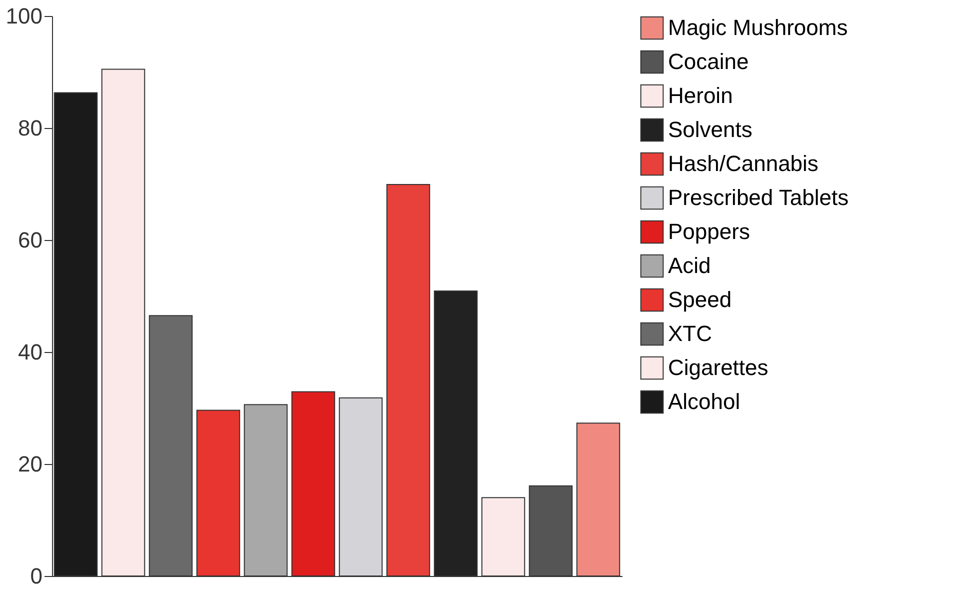 This screenshot has width=972, height=611. I want to click on y-tick-label: 80, so click(30, 128).